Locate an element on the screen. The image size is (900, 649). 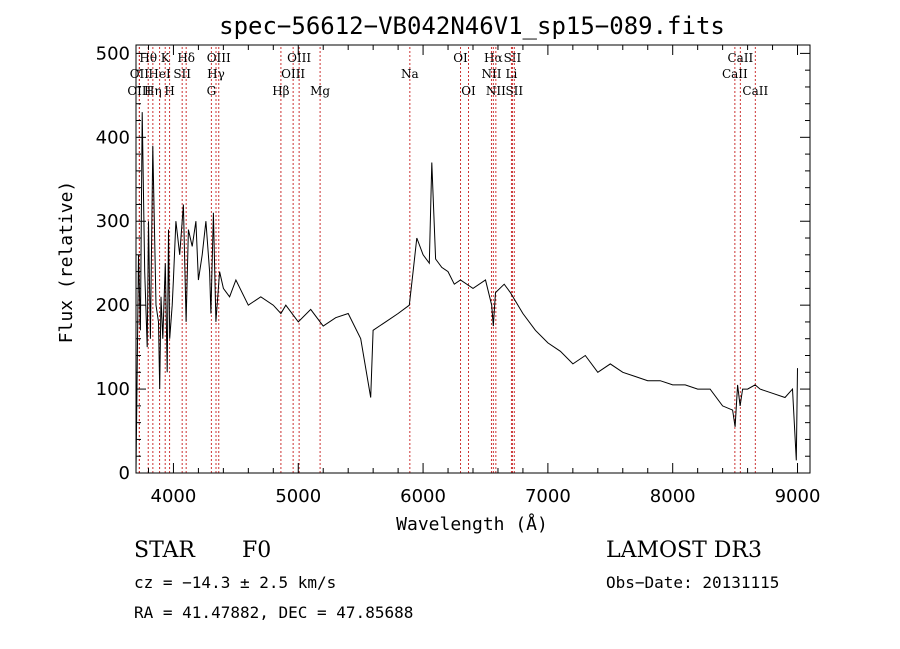
line-marker-label-23: Li is located at coordinates (512, 74).